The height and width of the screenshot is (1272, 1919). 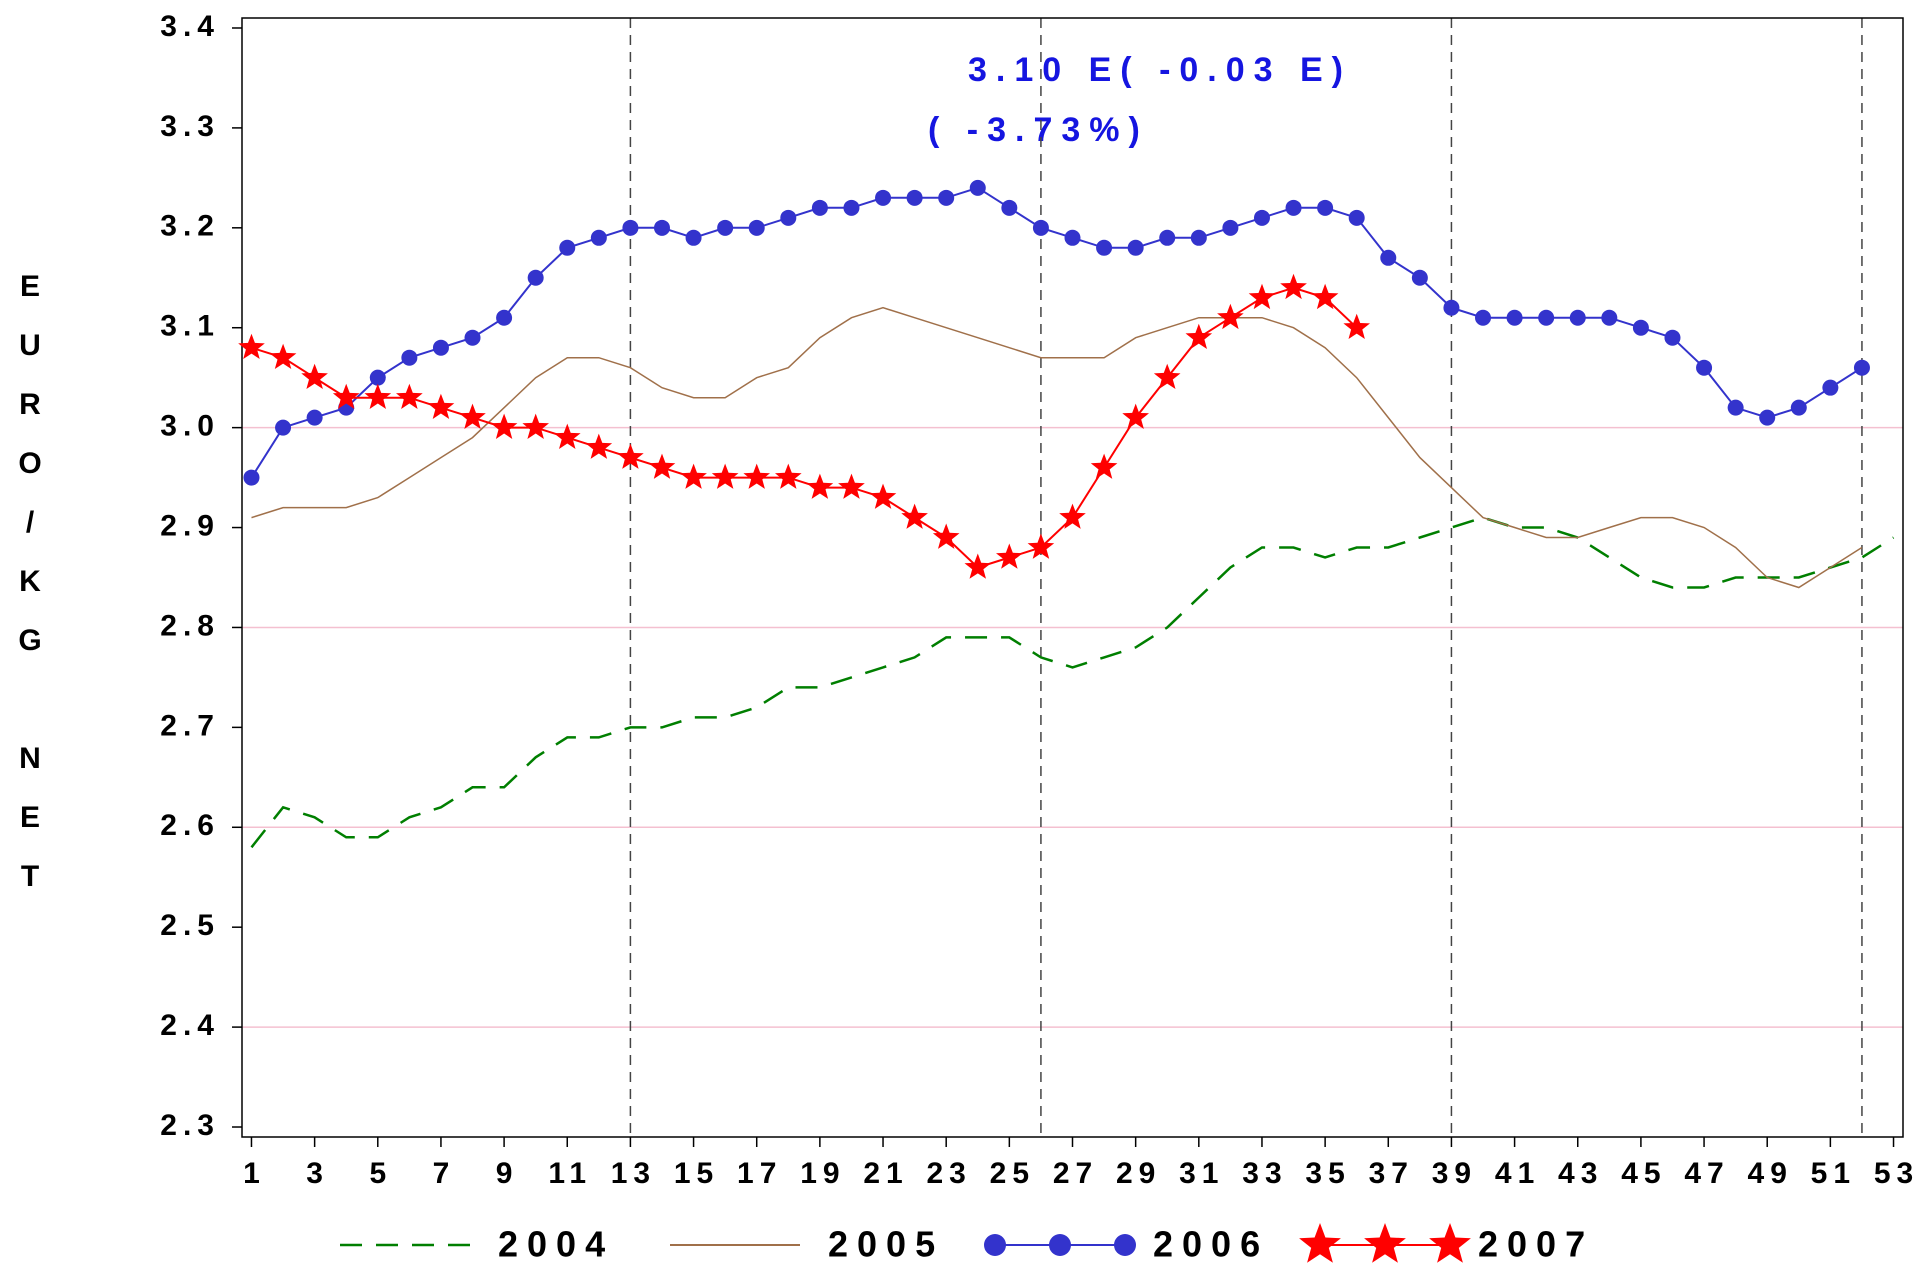 What do you see at coordinates (1391, 1173) in the screenshot?
I see `x-tick-label: 37` at bounding box center [1391, 1173].